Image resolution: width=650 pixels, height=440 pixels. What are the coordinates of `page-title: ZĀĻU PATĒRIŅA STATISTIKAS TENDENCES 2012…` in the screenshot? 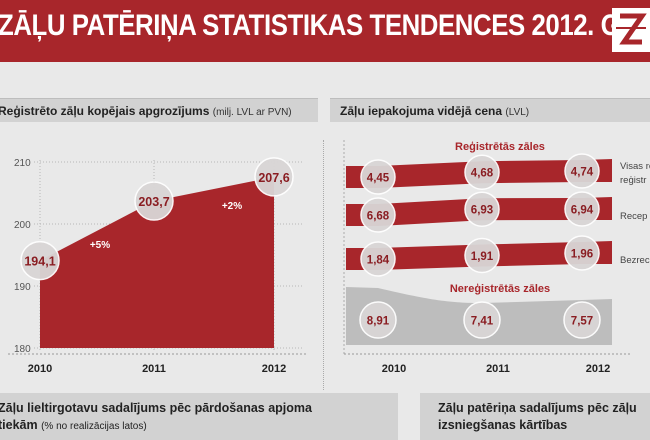 It's located at (325, 25).